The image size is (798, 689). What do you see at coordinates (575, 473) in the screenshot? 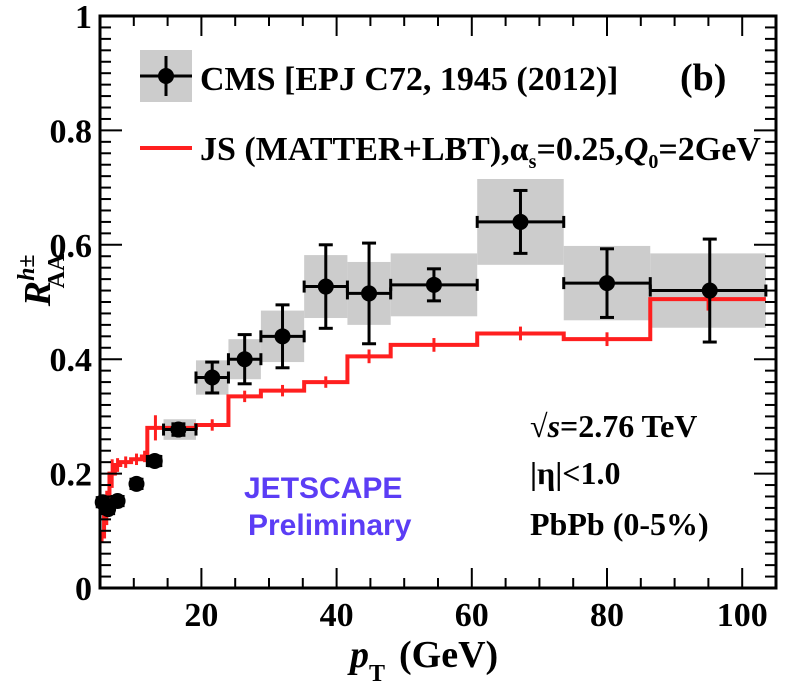
I see `eta-cut-label: |η|<1.0` at bounding box center [575, 473].